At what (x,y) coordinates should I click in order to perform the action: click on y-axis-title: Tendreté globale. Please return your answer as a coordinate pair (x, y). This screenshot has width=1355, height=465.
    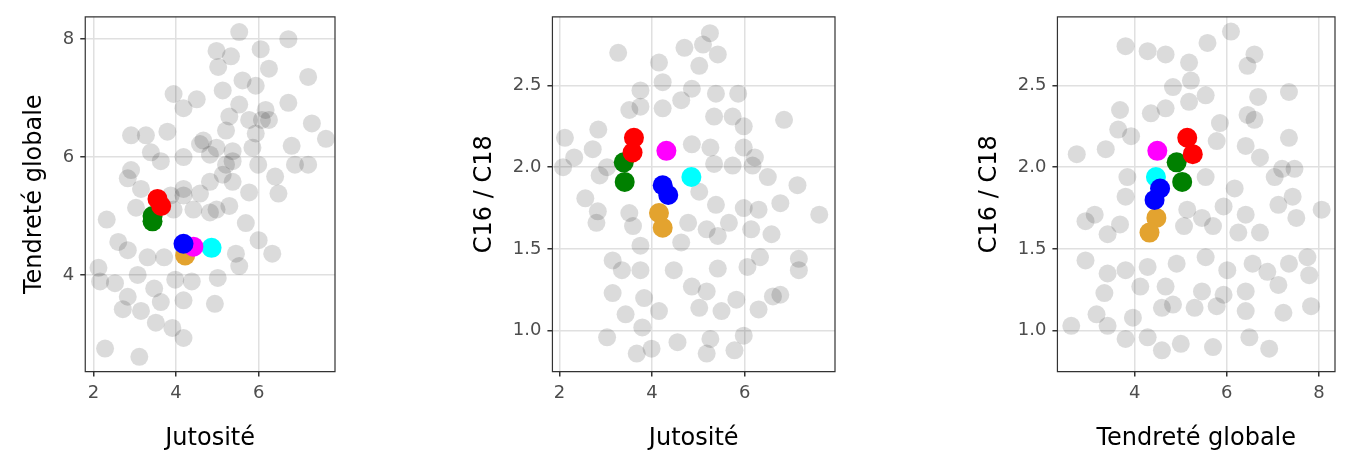
    Looking at the image, I should click on (32, 195).